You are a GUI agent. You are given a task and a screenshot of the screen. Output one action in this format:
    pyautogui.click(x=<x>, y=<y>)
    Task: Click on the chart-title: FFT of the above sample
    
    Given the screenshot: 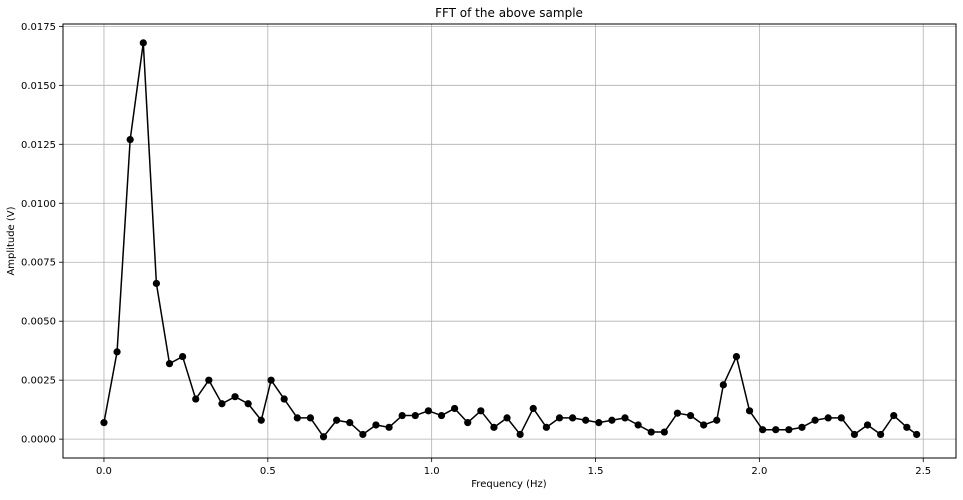 What is the action you would take?
    pyautogui.click(x=509, y=13)
    